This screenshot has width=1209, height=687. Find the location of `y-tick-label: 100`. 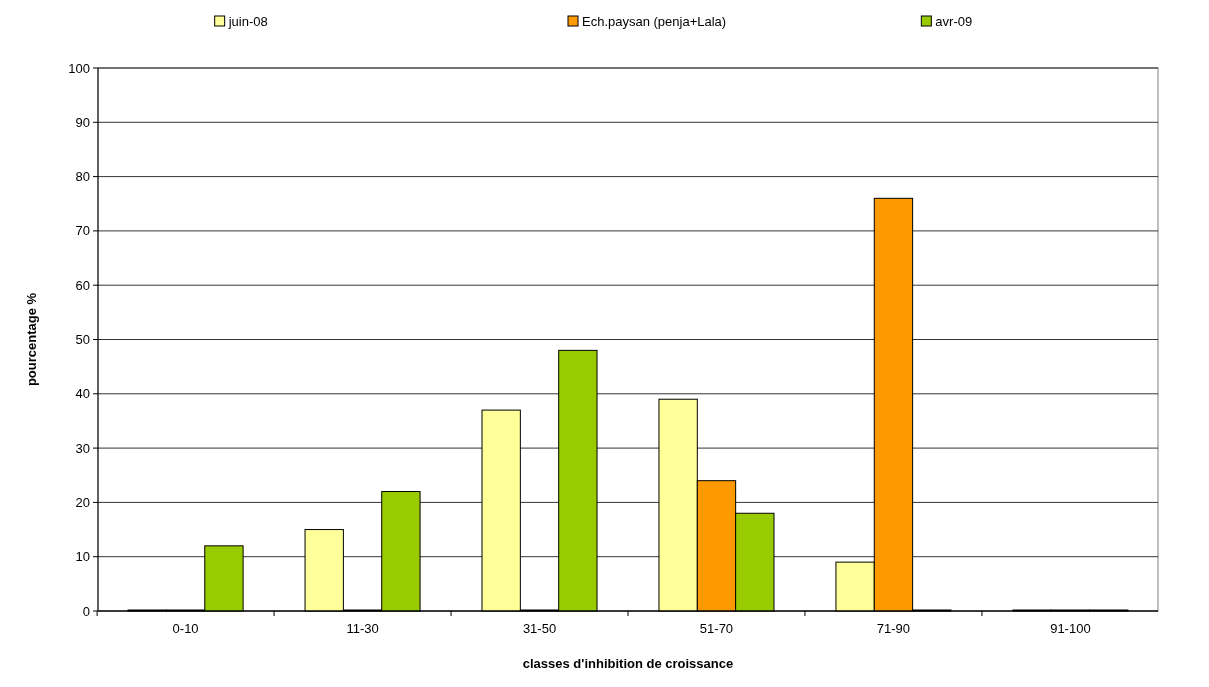

y-tick-label: 100 is located at coordinates (79, 68).